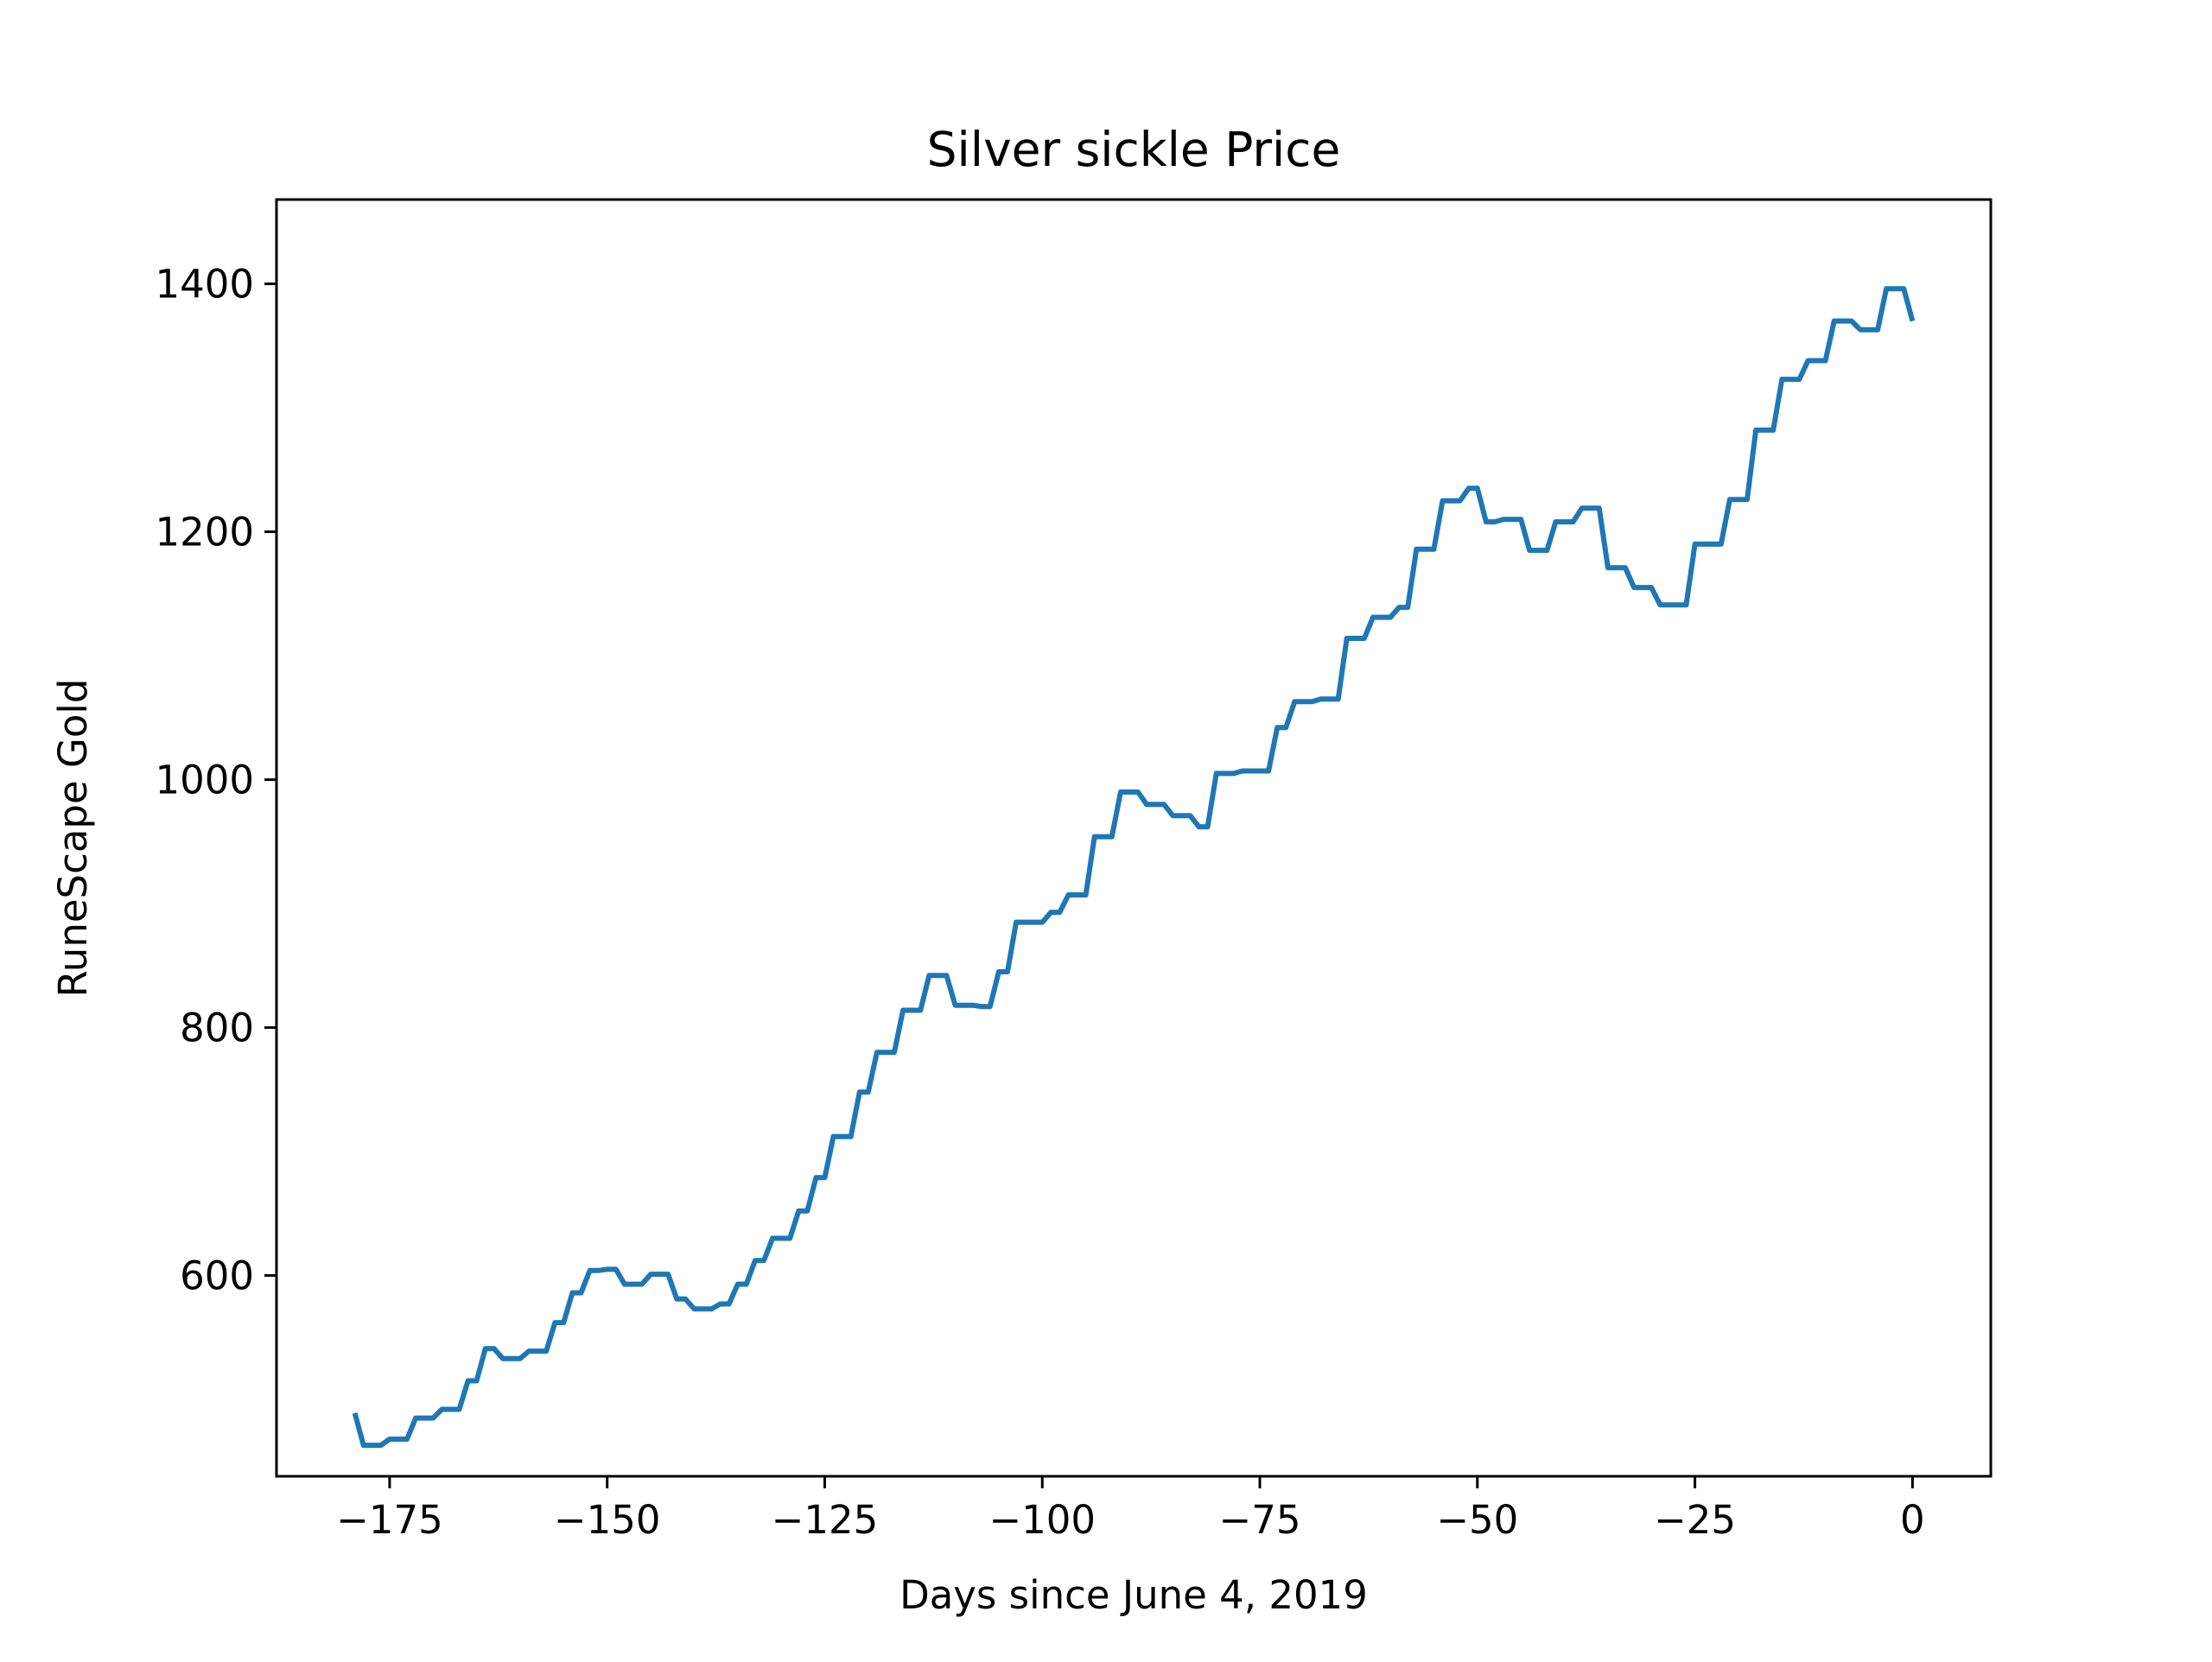 Image resolution: width=2212 pixels, height=1662 pixels. What do you see at coordinates (217, 1028) in the screenshot?
I see `y-tick-label: 800` at bounding box center [217, 1028].